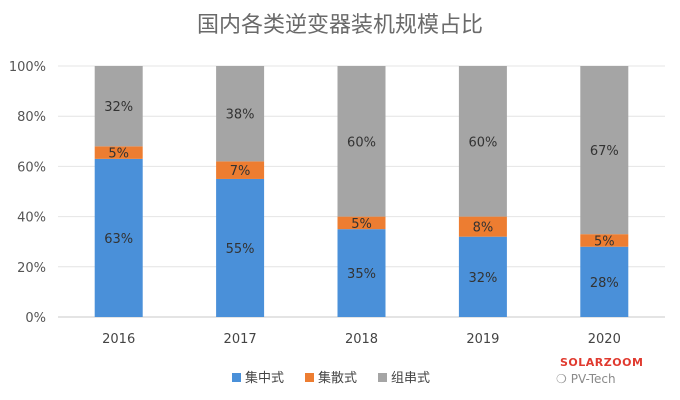 The width and height of the screenshot is (680, 400). I want to click on data-label: 38%, so click(240, 115).